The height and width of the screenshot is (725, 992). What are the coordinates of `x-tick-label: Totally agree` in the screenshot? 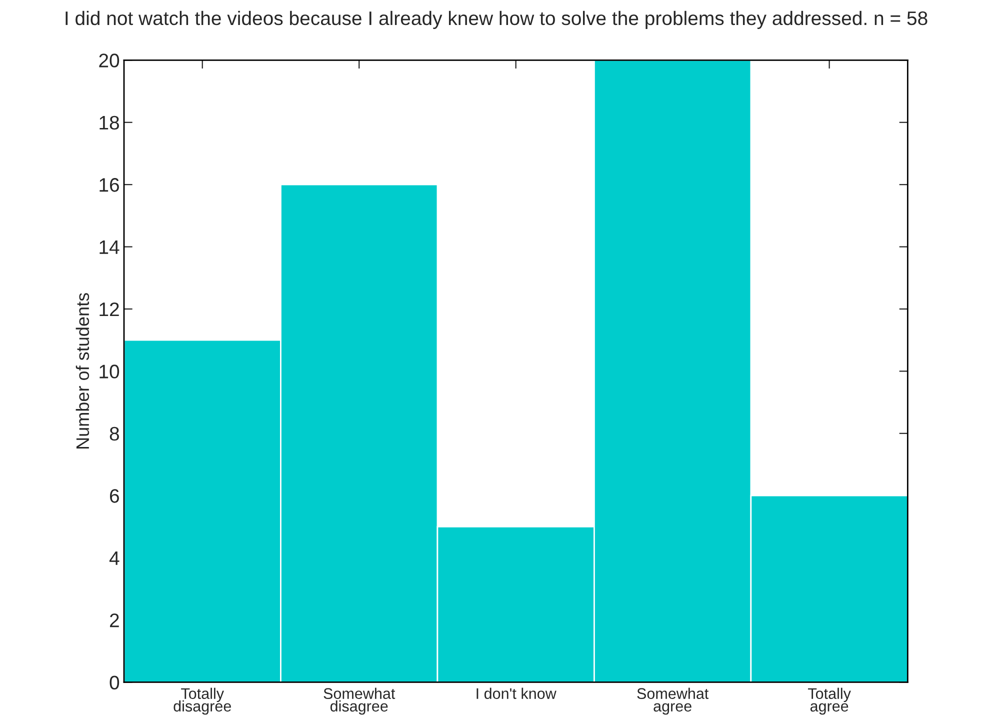 It's located at (829, 701).